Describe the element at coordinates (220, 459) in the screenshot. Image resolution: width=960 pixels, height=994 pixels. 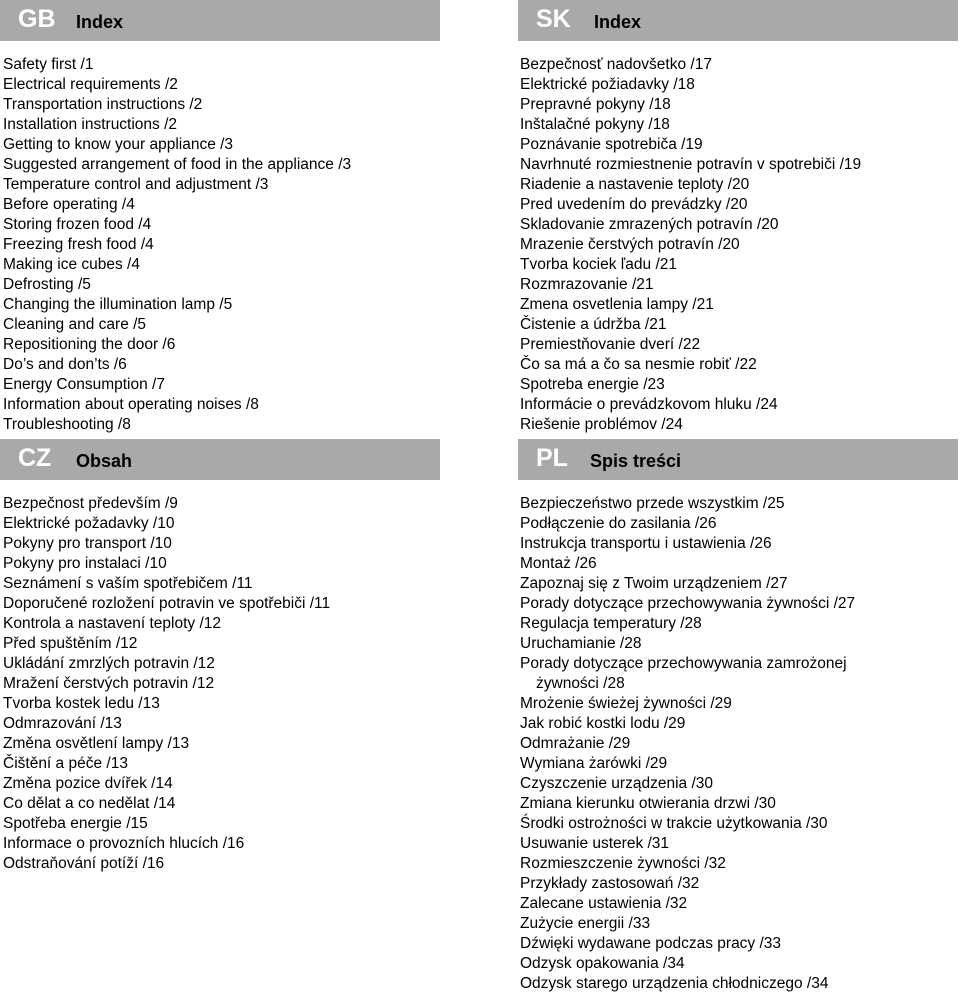
I see `section-header-cz: CZ Obsah` at that location.